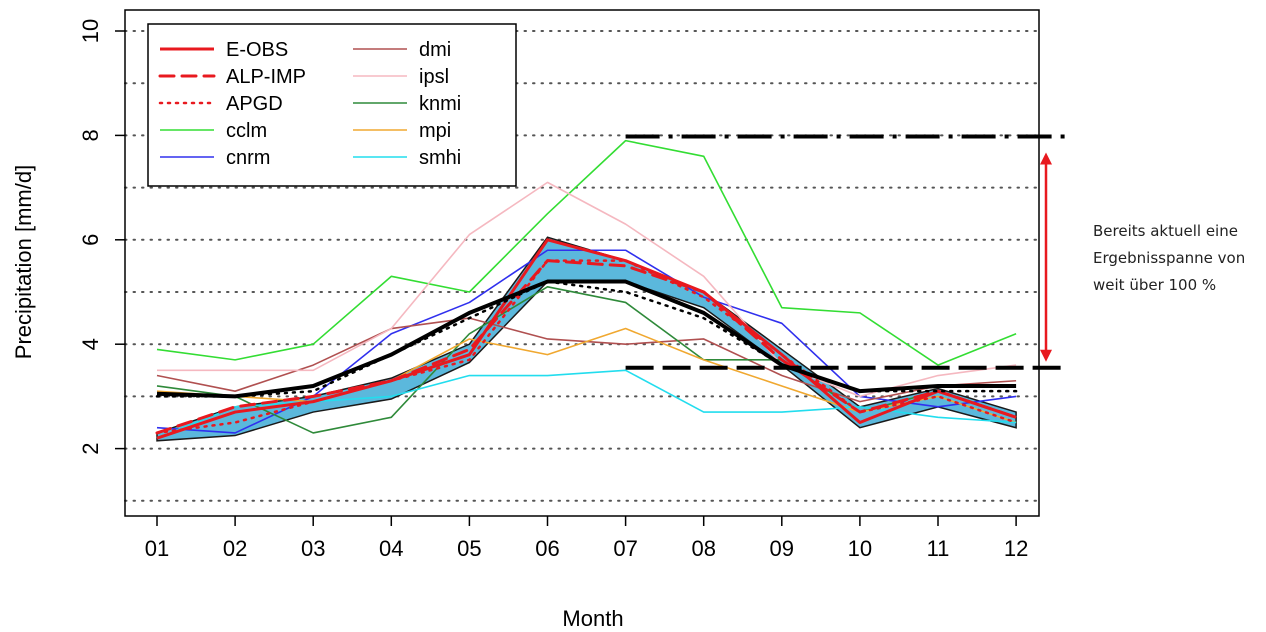  I want to click on legend-entry-dmi: dmi, so click(435, 50).